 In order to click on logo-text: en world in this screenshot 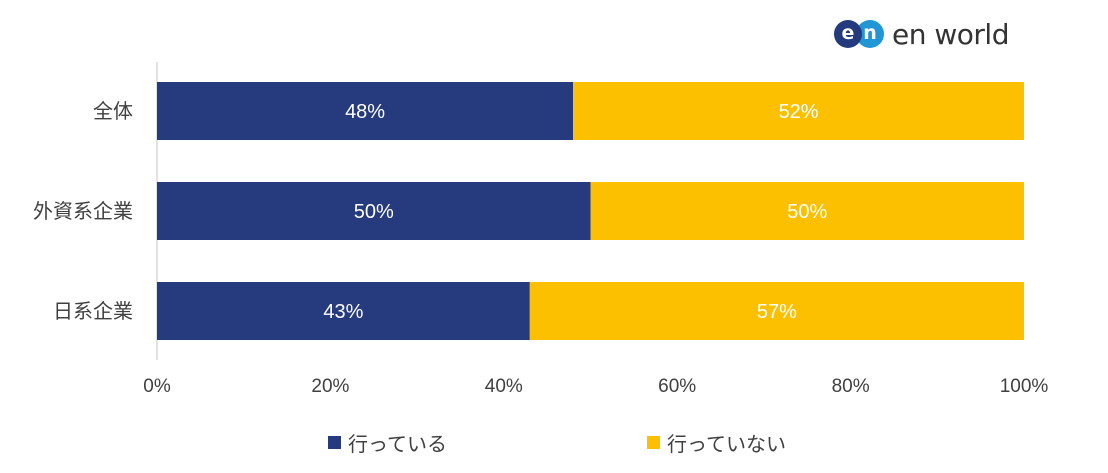, I will do `click(950, 34)`.